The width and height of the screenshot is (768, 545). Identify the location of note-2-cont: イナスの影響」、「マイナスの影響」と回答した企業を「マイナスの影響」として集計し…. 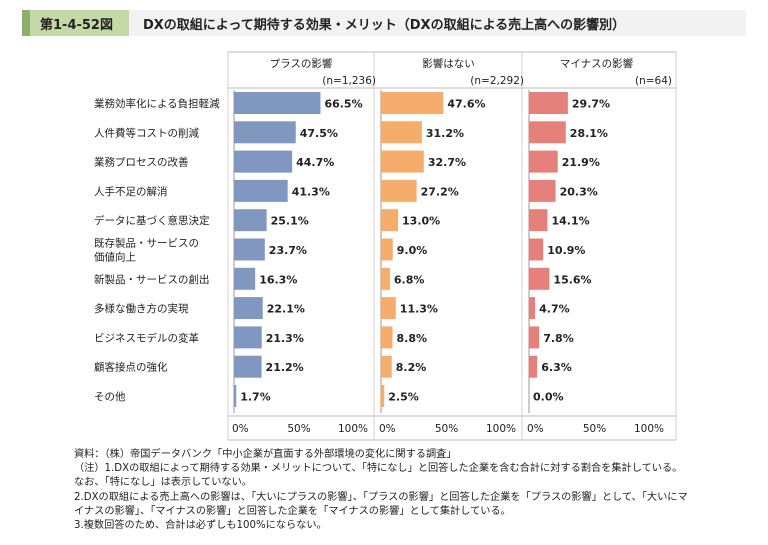
(292, 511).